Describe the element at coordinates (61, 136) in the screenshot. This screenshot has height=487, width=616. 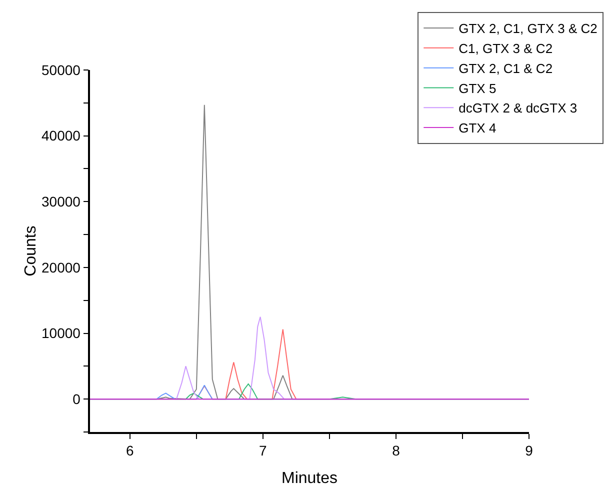
I see `y-tick-label: 40000` at that location.